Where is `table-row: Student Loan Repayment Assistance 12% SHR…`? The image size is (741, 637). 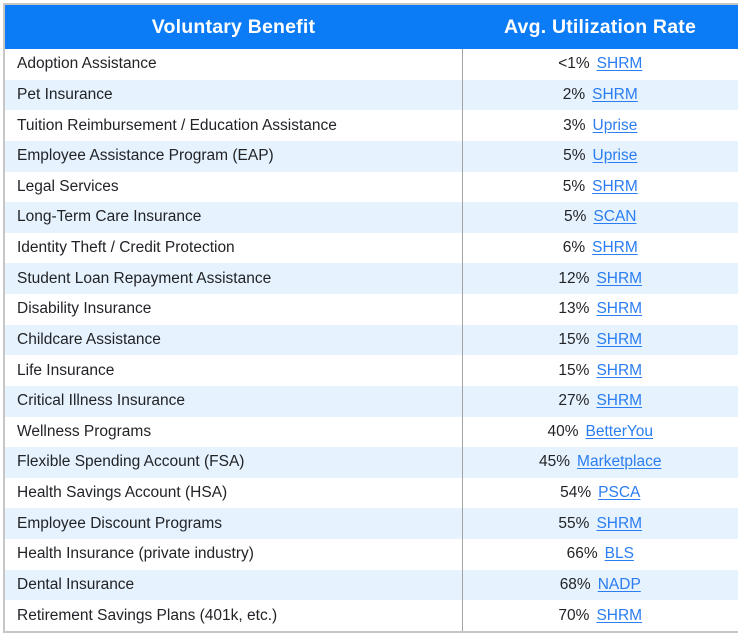 table-row: Student Loan Repayment Assistance 12% SHR… is located at coordinates (371, 278).